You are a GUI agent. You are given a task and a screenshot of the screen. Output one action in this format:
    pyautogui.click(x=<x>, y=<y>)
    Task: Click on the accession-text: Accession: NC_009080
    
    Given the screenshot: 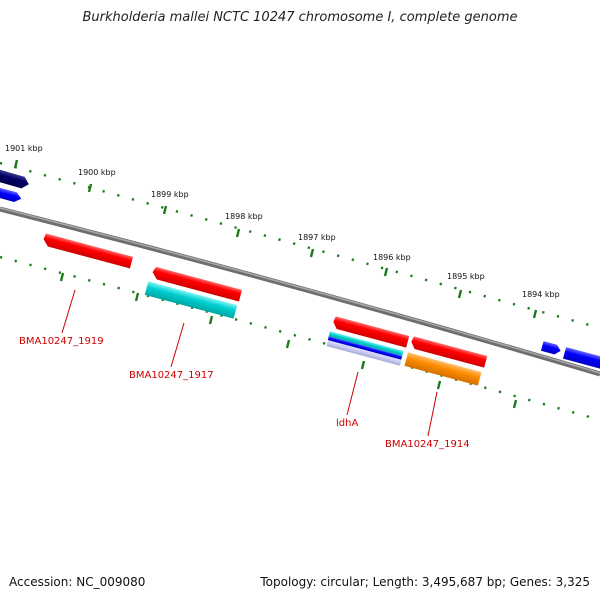 What is the action you would take?
    pyautogui.click(x=77, y=582)
    